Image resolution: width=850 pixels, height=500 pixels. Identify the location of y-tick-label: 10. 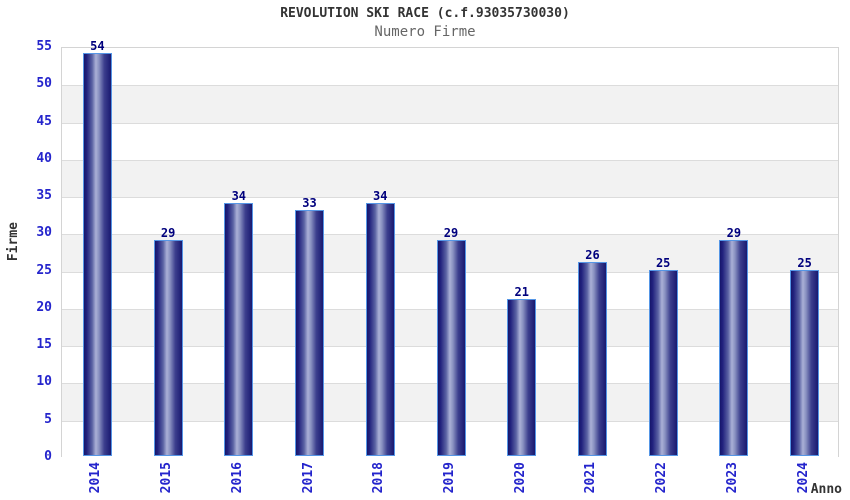
(44, 382).